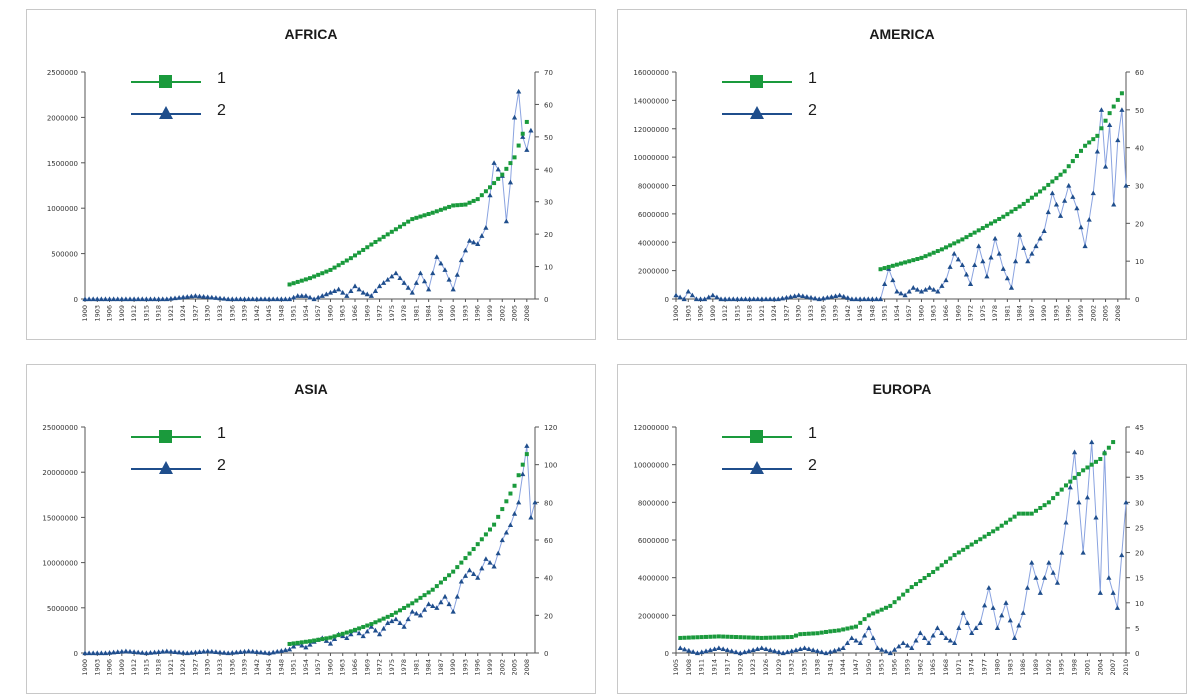 This screenshot has height=694, width=1192. What do you see at coordinates (515, 313) in the screenshot?
I see `x-tick-label: 2005` at bounding box center [515, 313].